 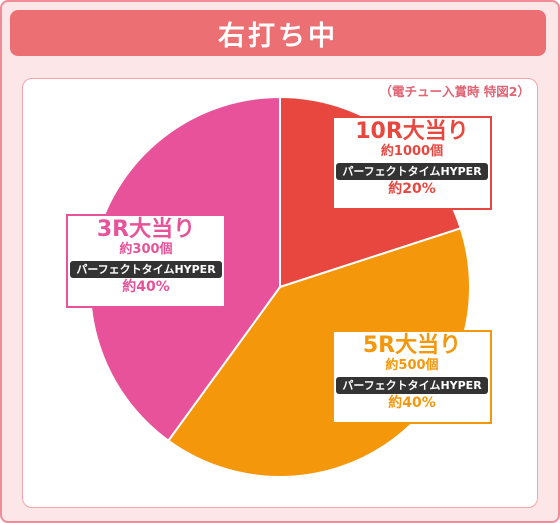 What do you see at coordinates (454, 91) in the screenshot?
I see `condition-note: （電チュー入賞時 特図2）` at bounding box center [454, 91].